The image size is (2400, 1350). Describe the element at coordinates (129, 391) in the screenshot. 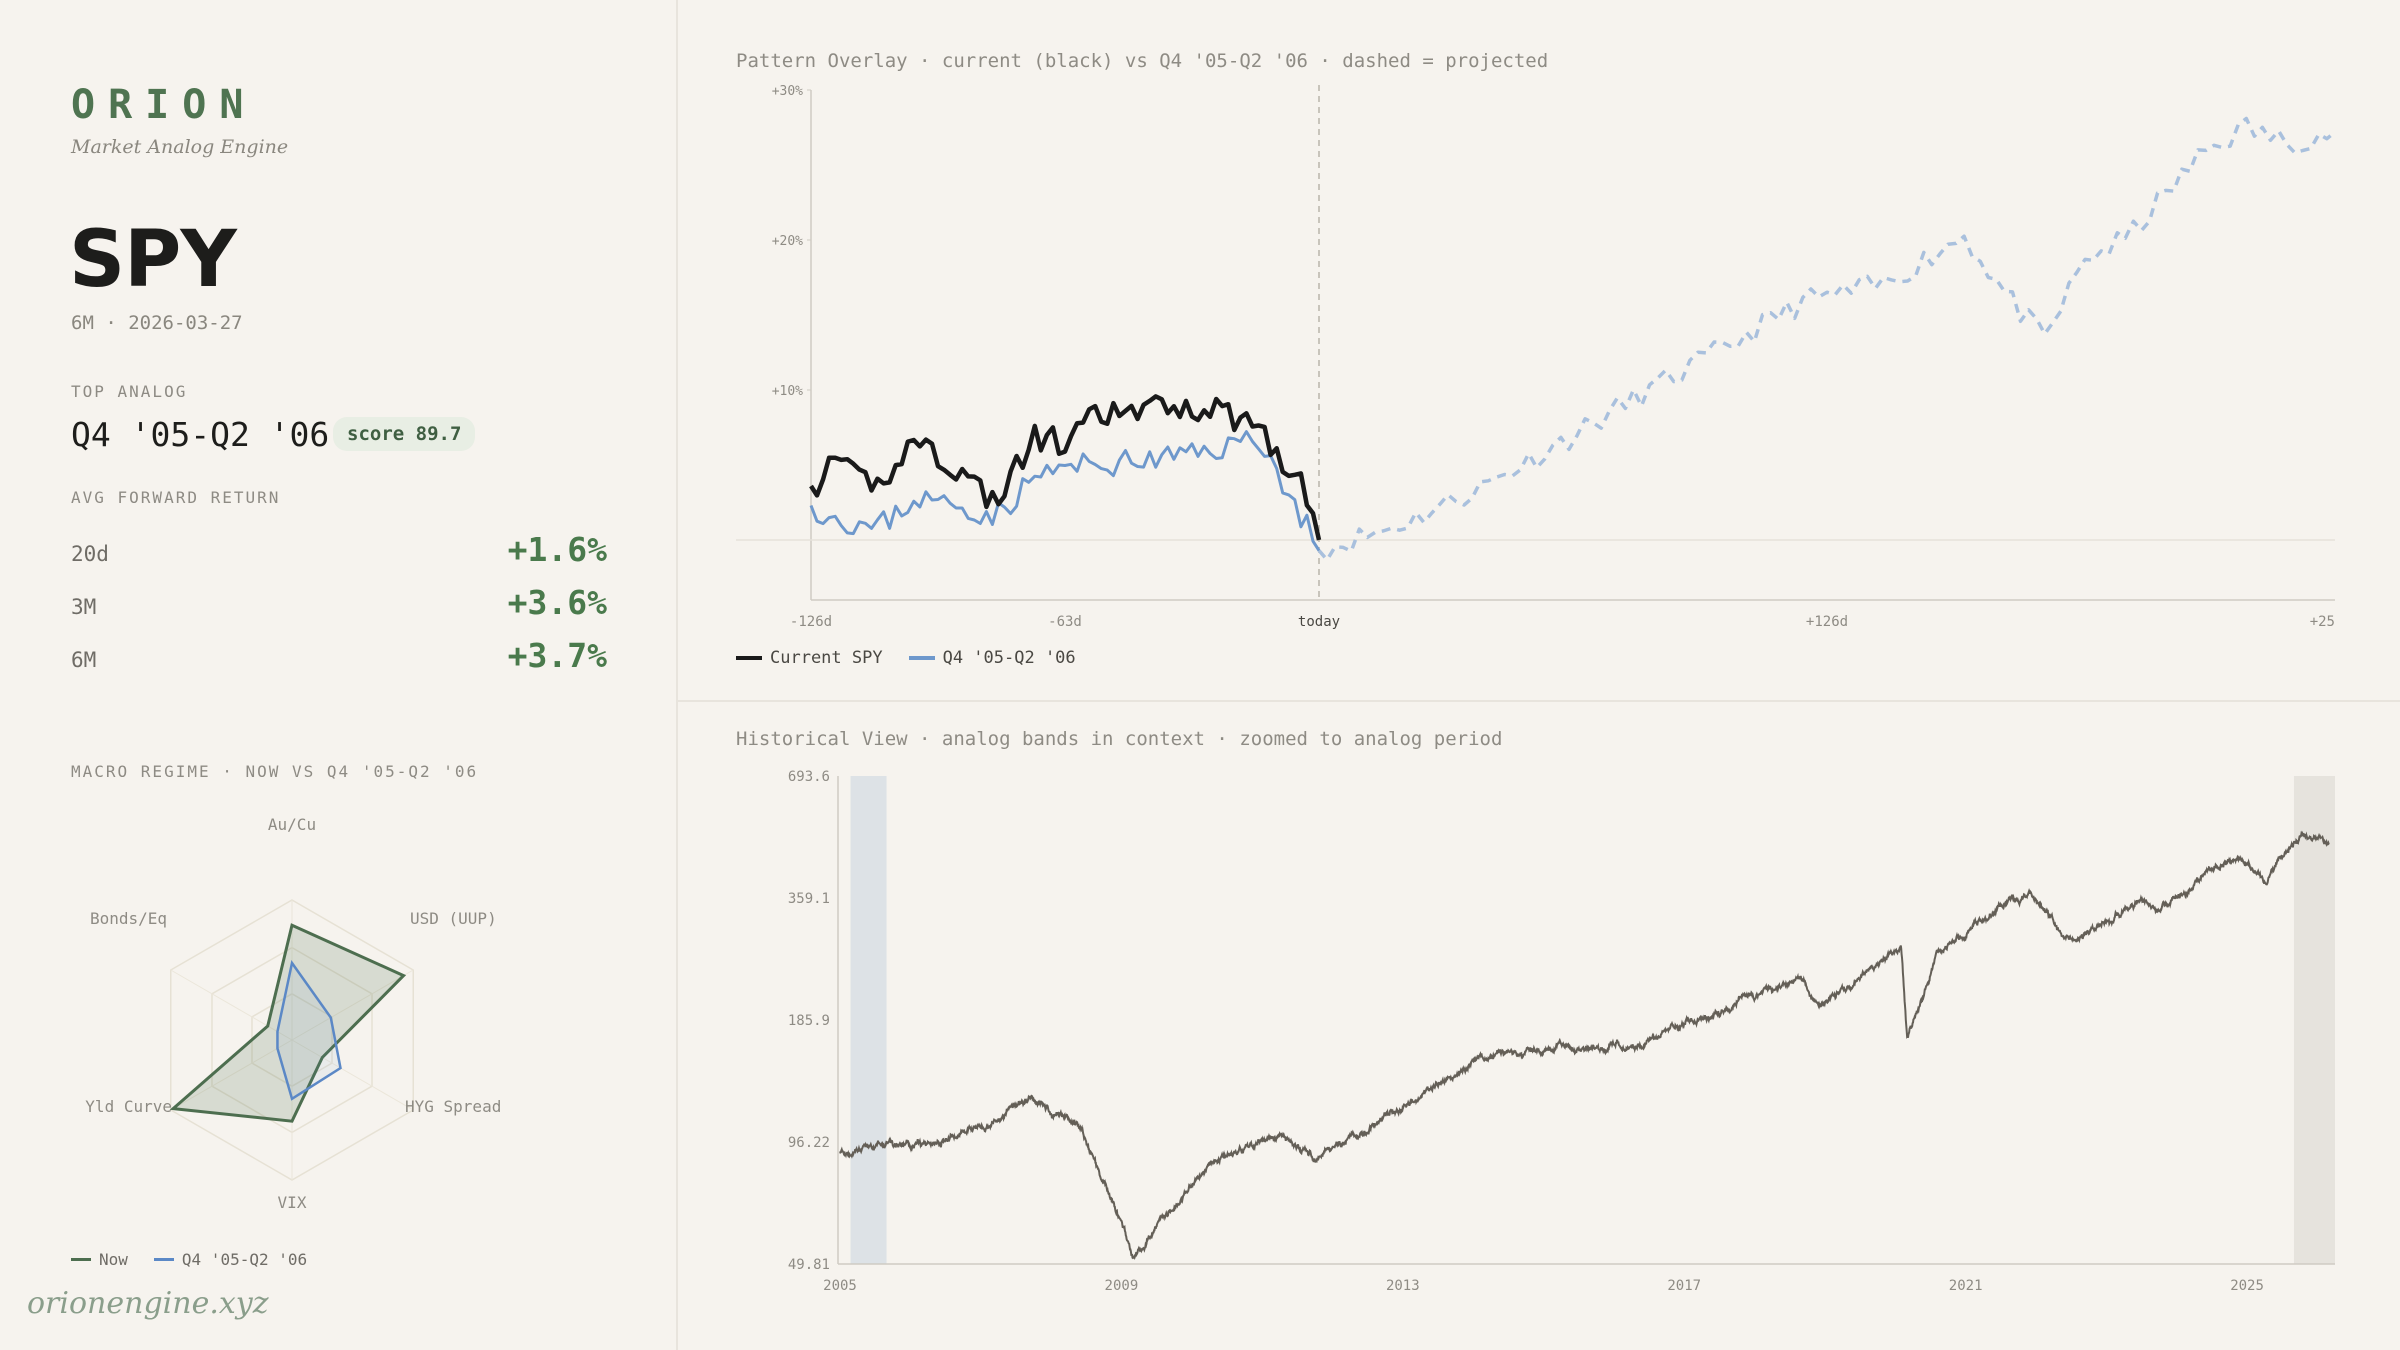

I see `top-analog-label: TOP ANALOG` at that location.